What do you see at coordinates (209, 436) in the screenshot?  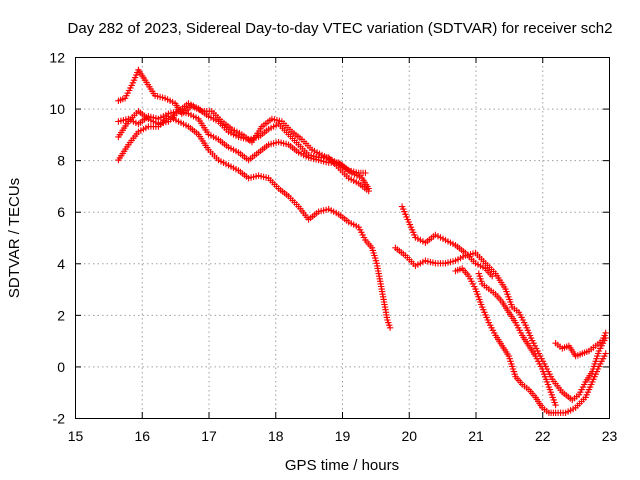 I see `x-tick-label: 17` at bounding box center [209, 436].